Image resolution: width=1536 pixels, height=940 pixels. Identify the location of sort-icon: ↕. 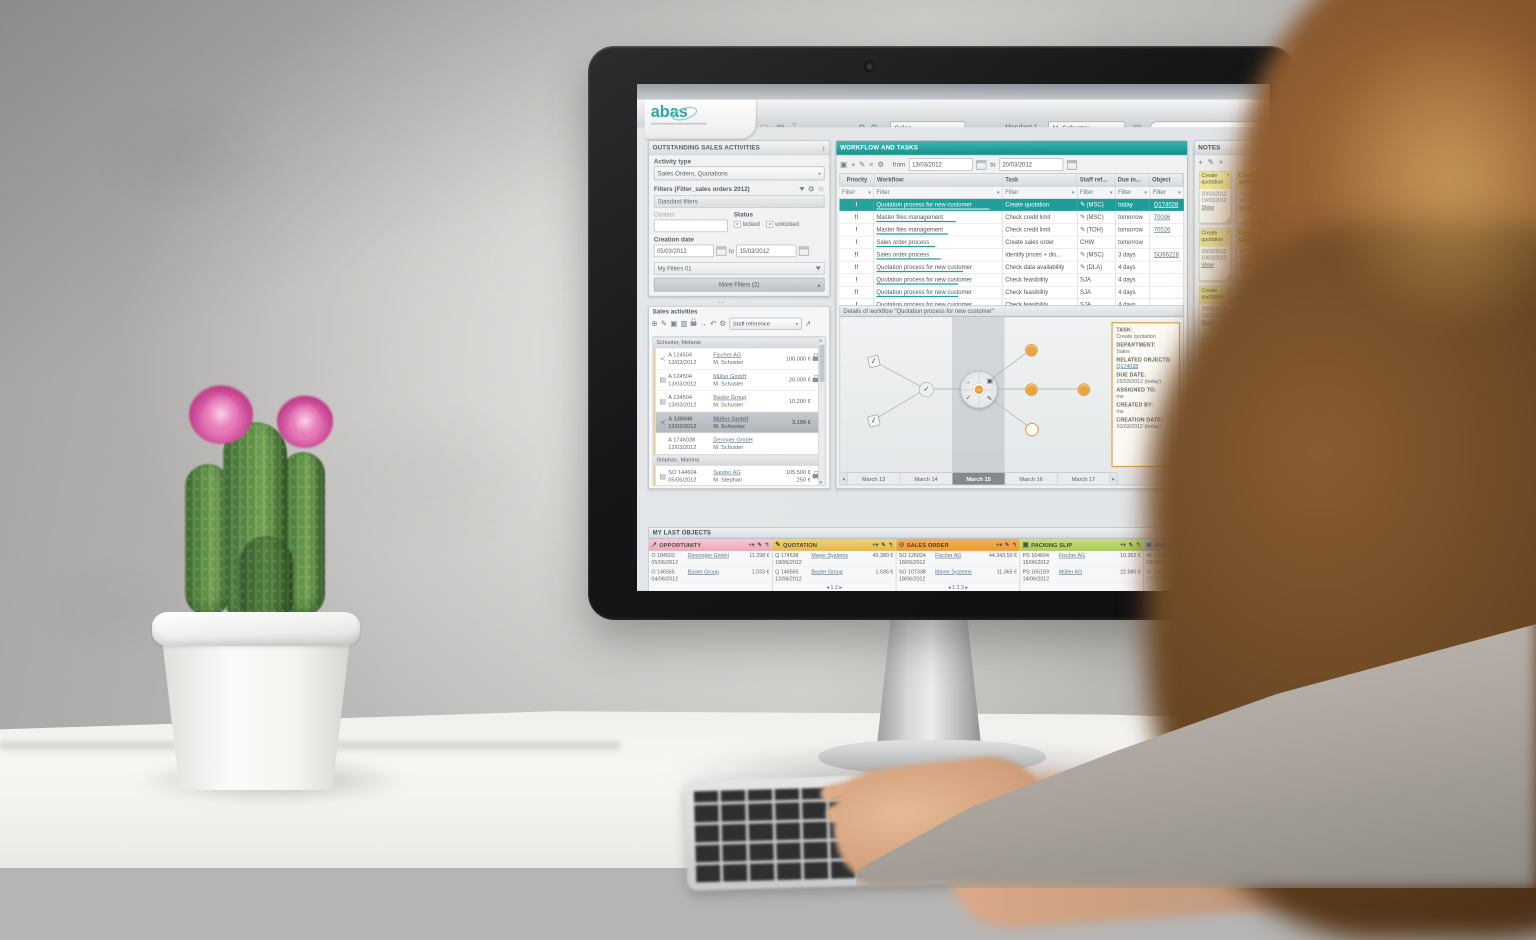
(823, 148).